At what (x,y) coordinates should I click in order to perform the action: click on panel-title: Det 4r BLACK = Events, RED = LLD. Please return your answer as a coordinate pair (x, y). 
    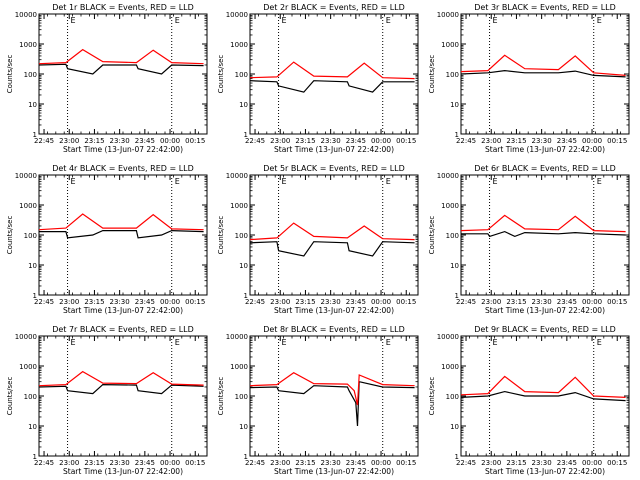
    Looking at the image, I should click on (123, 168).